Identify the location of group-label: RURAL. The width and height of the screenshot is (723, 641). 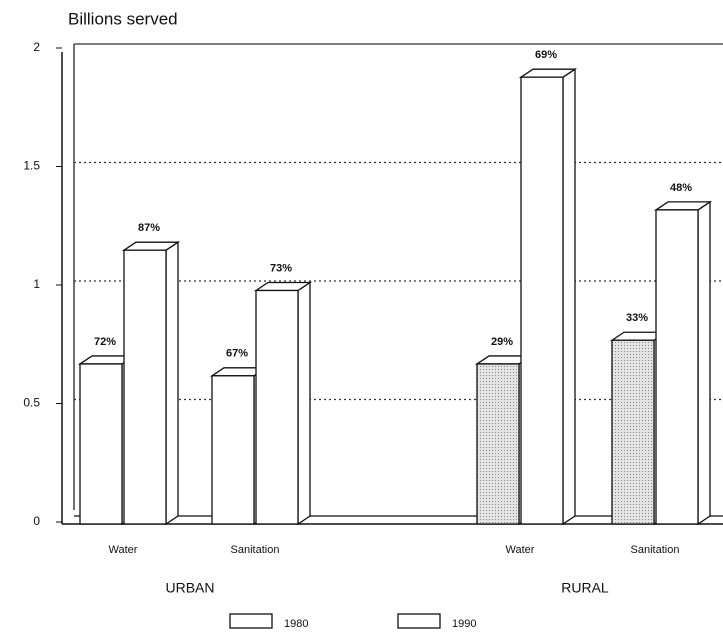
(585, 588).